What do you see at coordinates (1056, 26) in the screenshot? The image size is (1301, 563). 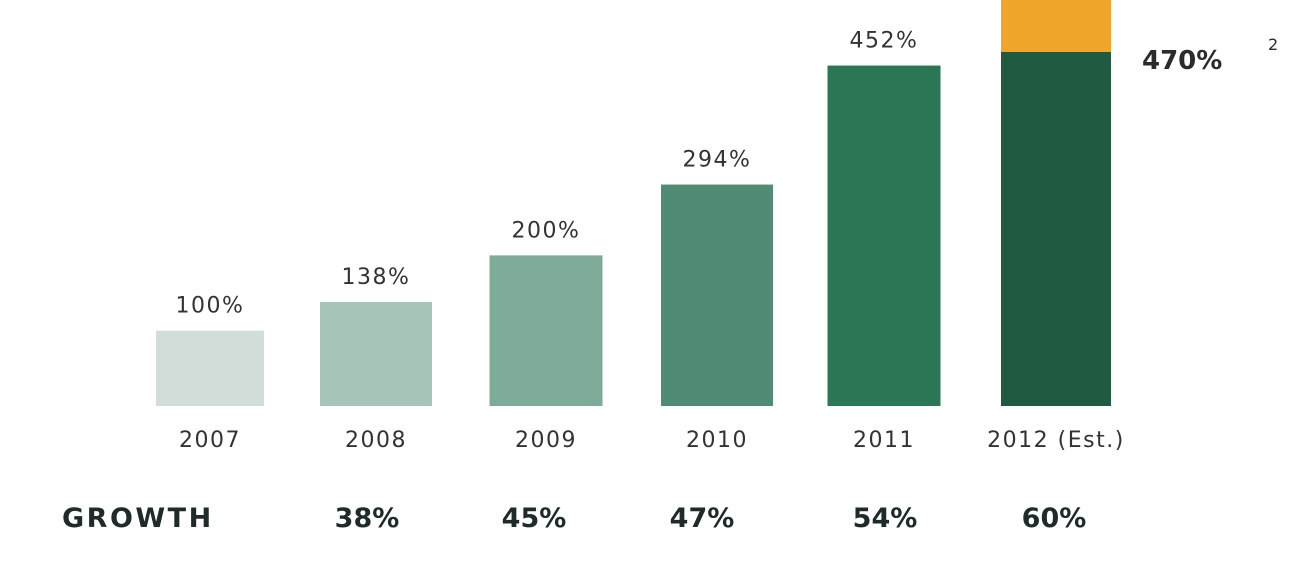 I see `bar-2012-est-extension` at bounding box center [1056, 26].